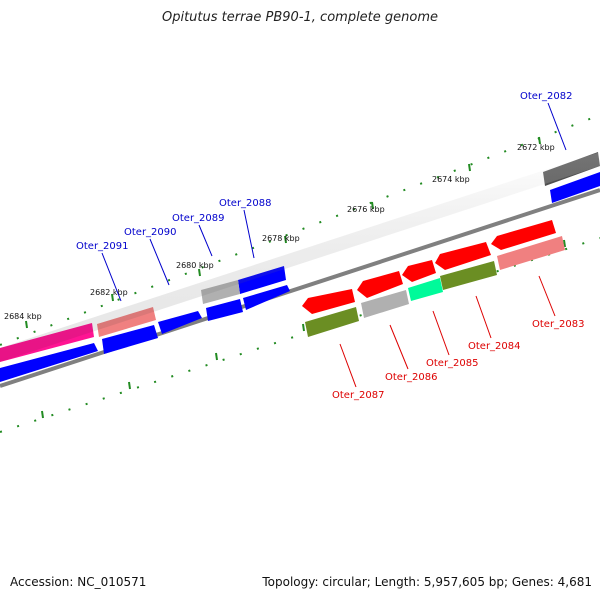  Describe the element at coordinates (425, 289) in the screenshot. I see `gene-oter-2085` at that location.